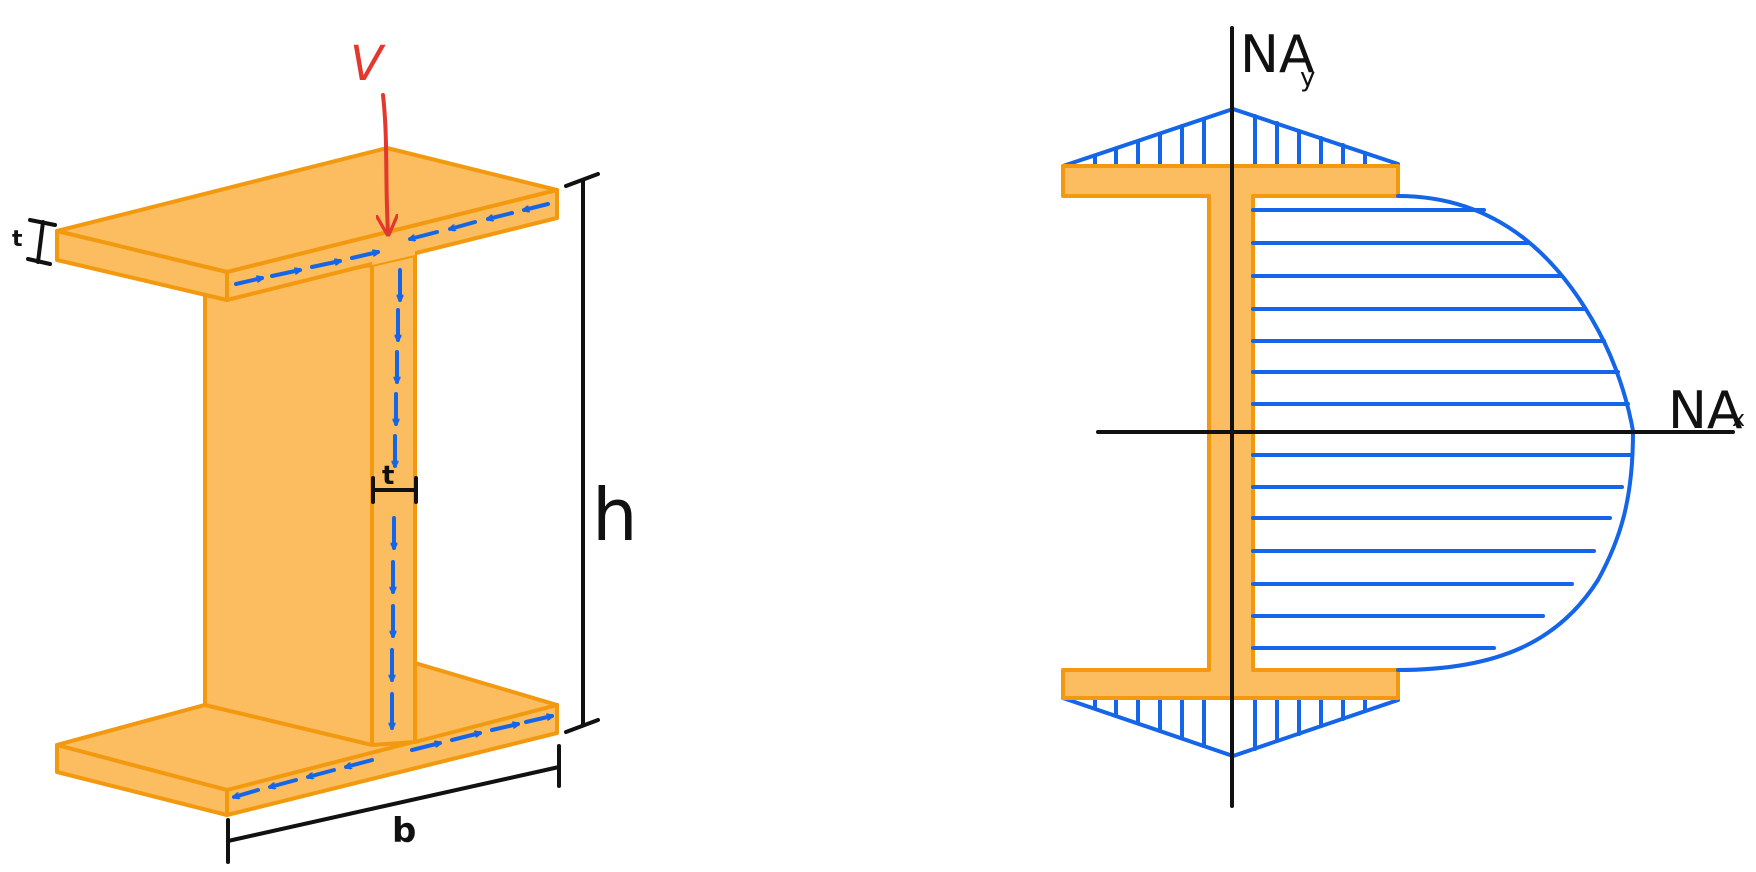  Describe the element at coordinates (1443, 433) in the screenshot. I see `web-stress-distribution` at that location.